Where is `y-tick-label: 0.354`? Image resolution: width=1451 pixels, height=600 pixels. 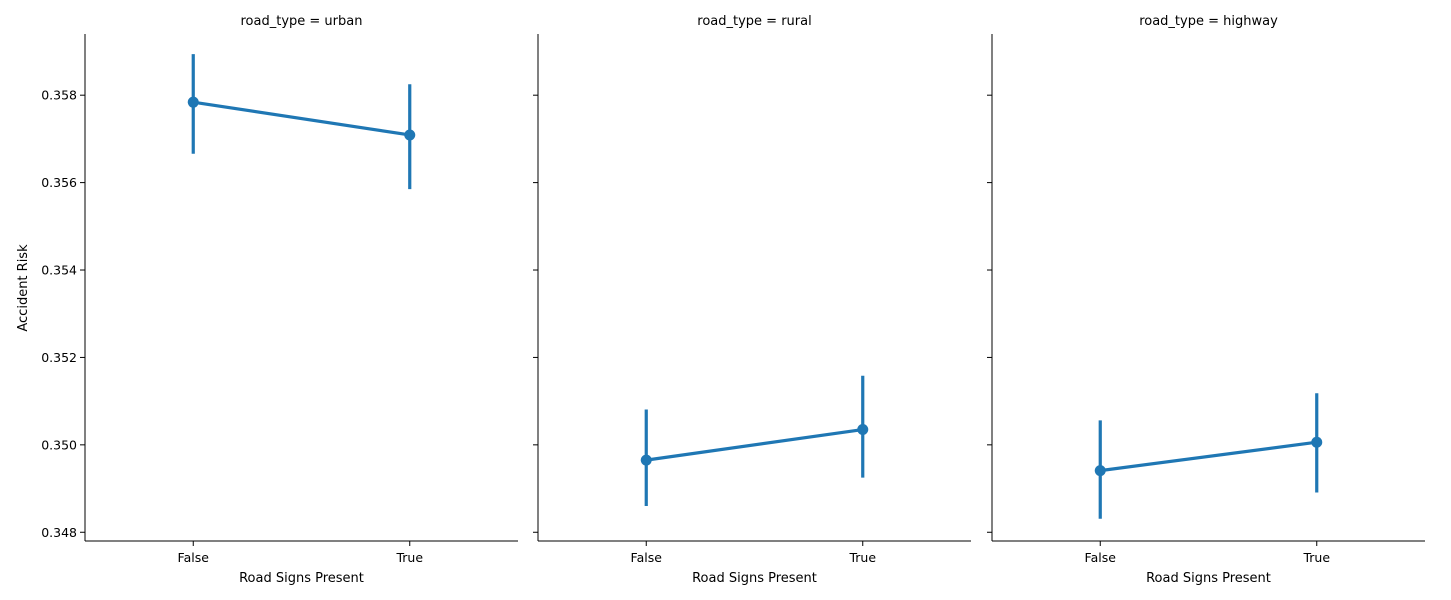 y-tick-label: 0.354 is located at coordinates (59, 270).